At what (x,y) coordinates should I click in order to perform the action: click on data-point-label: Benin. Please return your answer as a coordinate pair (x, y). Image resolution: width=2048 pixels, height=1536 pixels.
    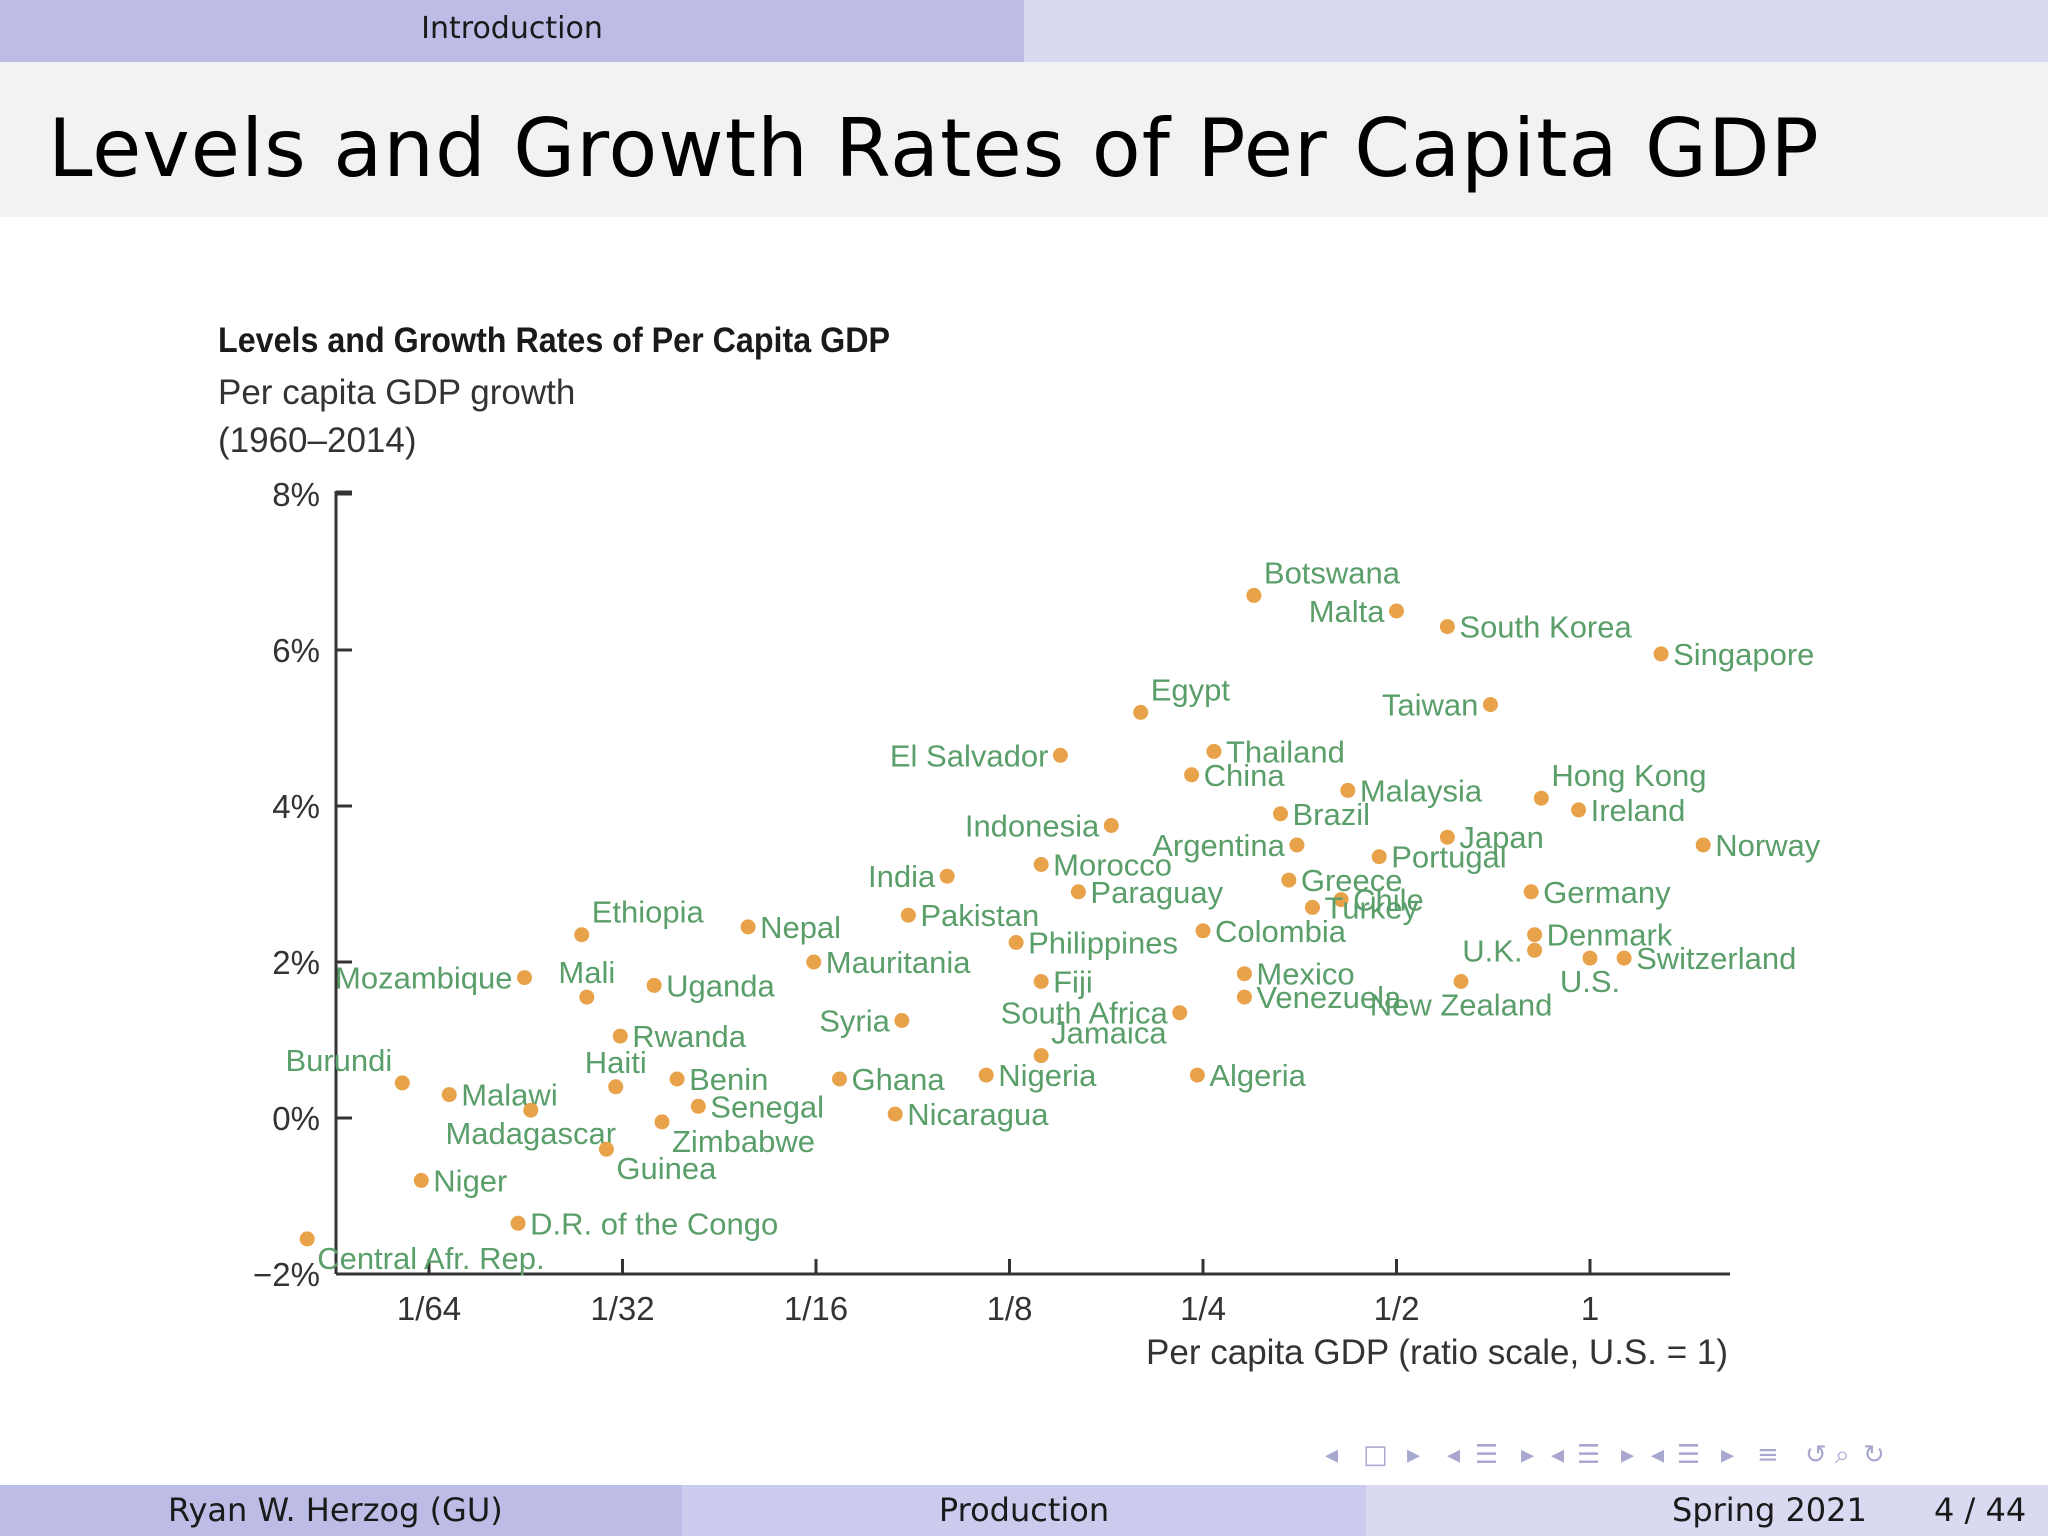
    Looking at the image, I should click on (728, 1079).